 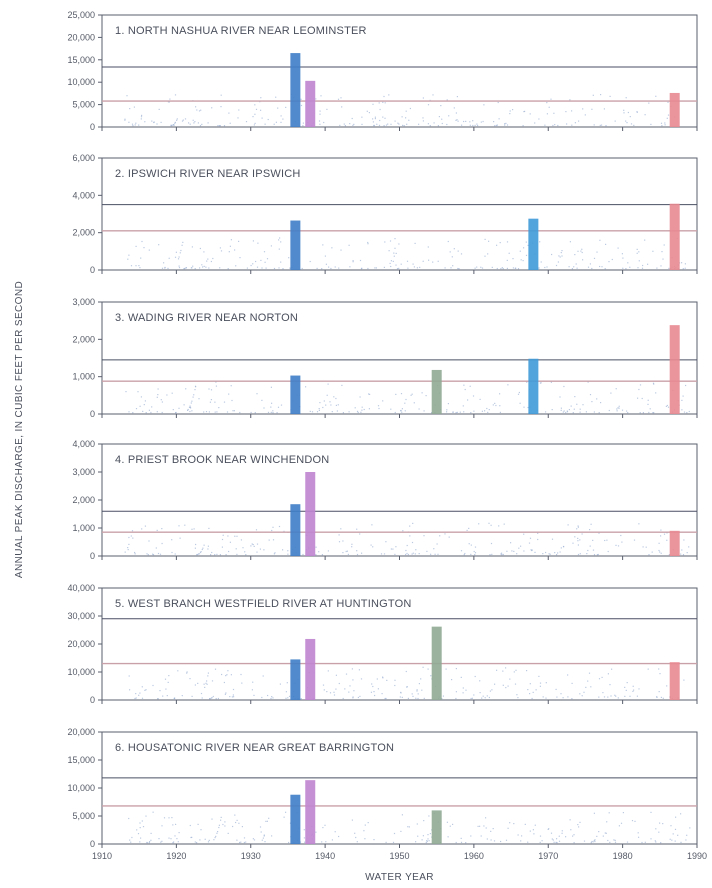 What do you see at coordinates (92, 556) in the screenshot?
I see `y-tick-label: 0` at bounding box center [92, 556].